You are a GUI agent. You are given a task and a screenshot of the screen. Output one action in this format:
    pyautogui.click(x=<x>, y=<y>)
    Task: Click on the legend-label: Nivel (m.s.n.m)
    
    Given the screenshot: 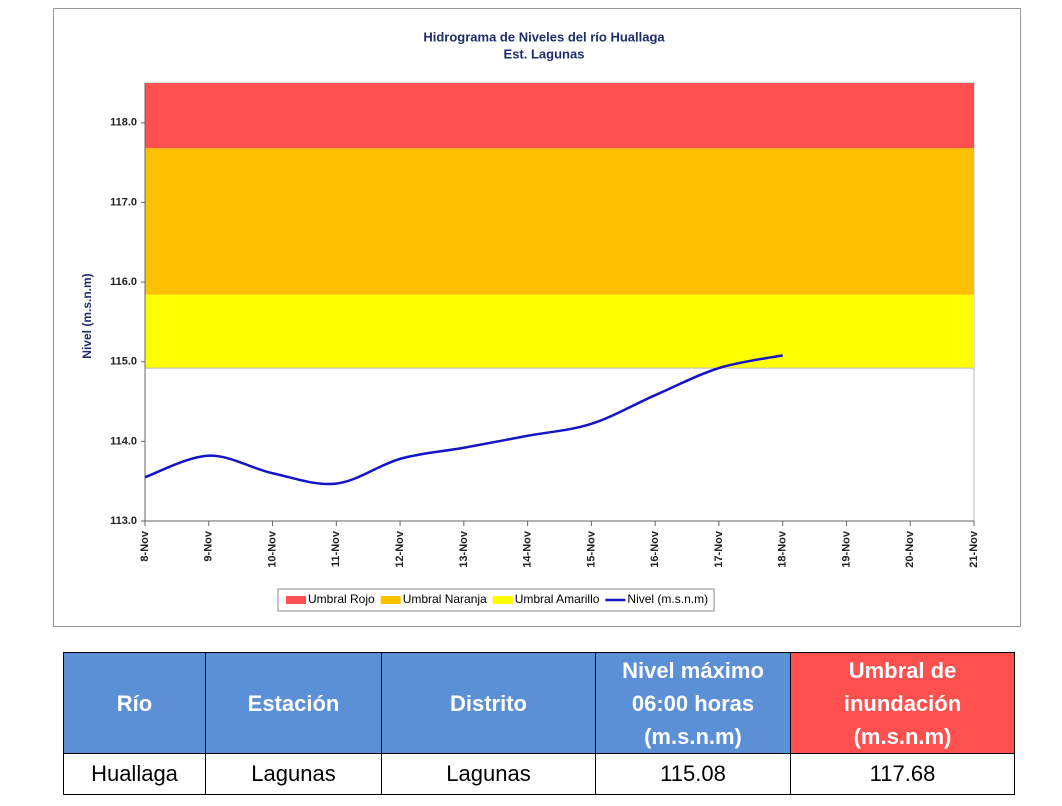 What is the action you would take?
    pyautogui.click(x=667, y=599)
    